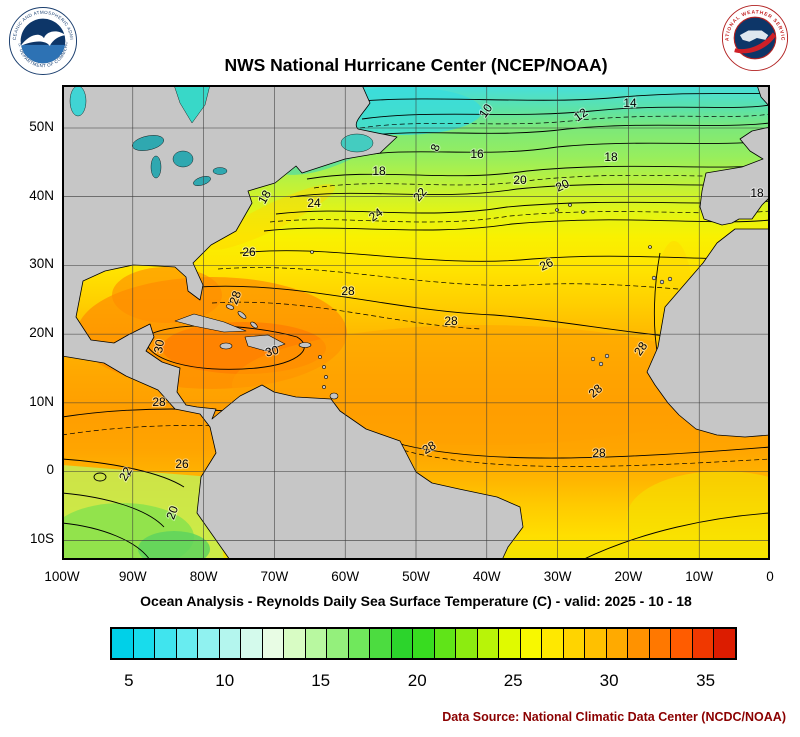 The image size is (800, 737). What do you see at coordinates (203, 576) in the screenshot?
I see `lon-axis-label: 80W` at bounding box center [203, 576].